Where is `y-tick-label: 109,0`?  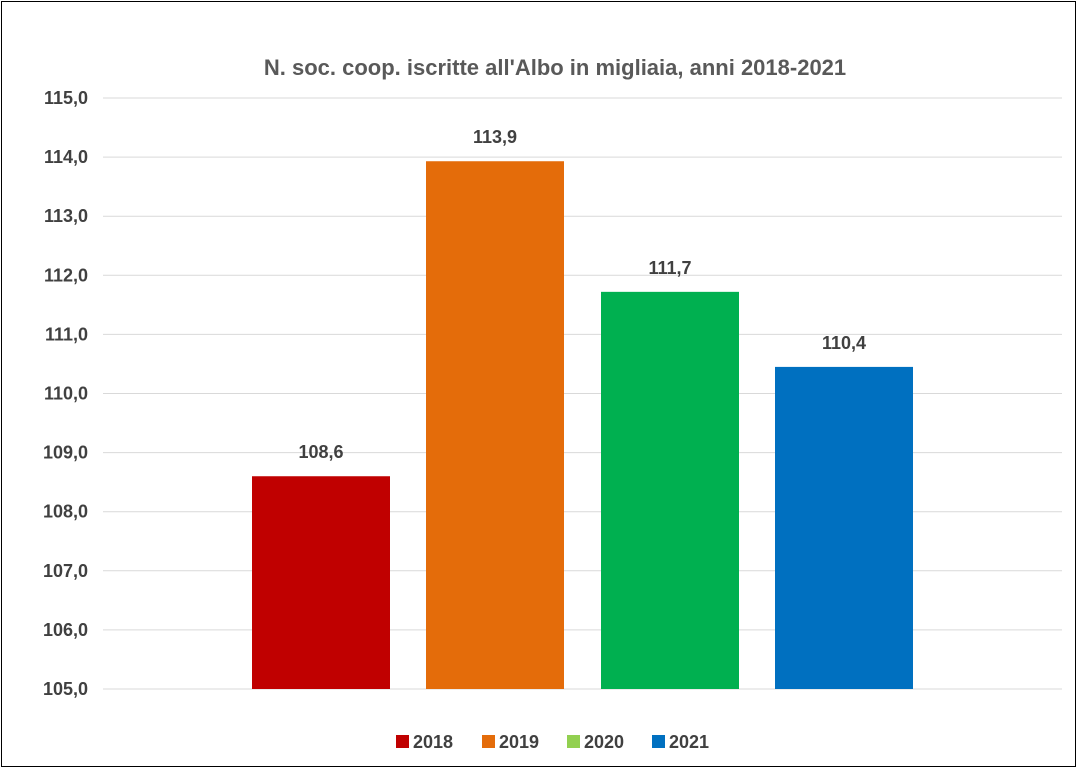 y-tick-label: 109,0 is located at coordinates (65, 453).